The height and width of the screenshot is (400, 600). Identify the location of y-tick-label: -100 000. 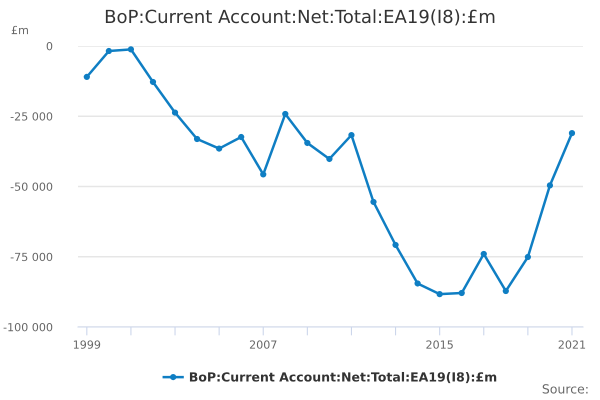
(28, 327).